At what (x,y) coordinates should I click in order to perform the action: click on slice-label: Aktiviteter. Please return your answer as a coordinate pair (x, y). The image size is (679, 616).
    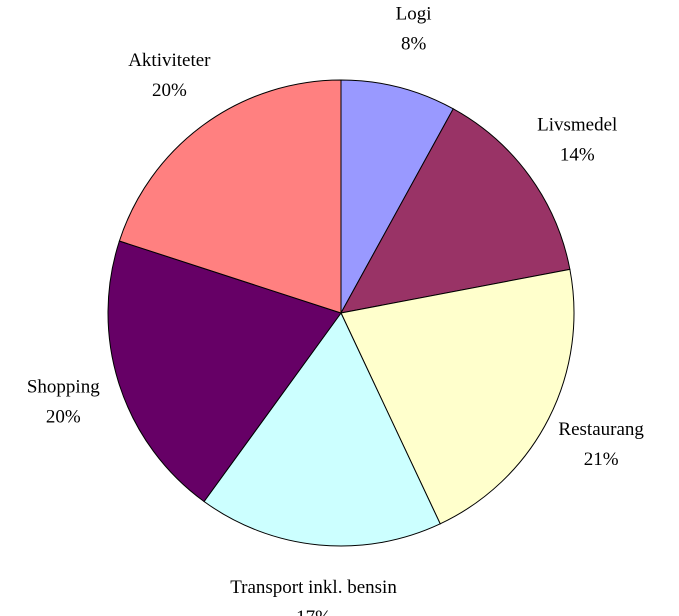
    Looking at the image, I should click on (169, 60).